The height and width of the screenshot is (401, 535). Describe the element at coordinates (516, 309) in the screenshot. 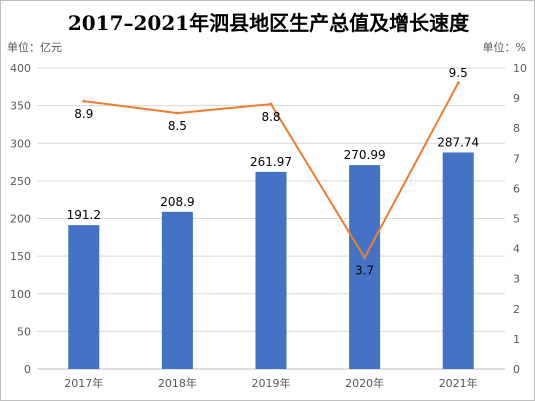

I see `y-right-tick-label: 2` at that location.